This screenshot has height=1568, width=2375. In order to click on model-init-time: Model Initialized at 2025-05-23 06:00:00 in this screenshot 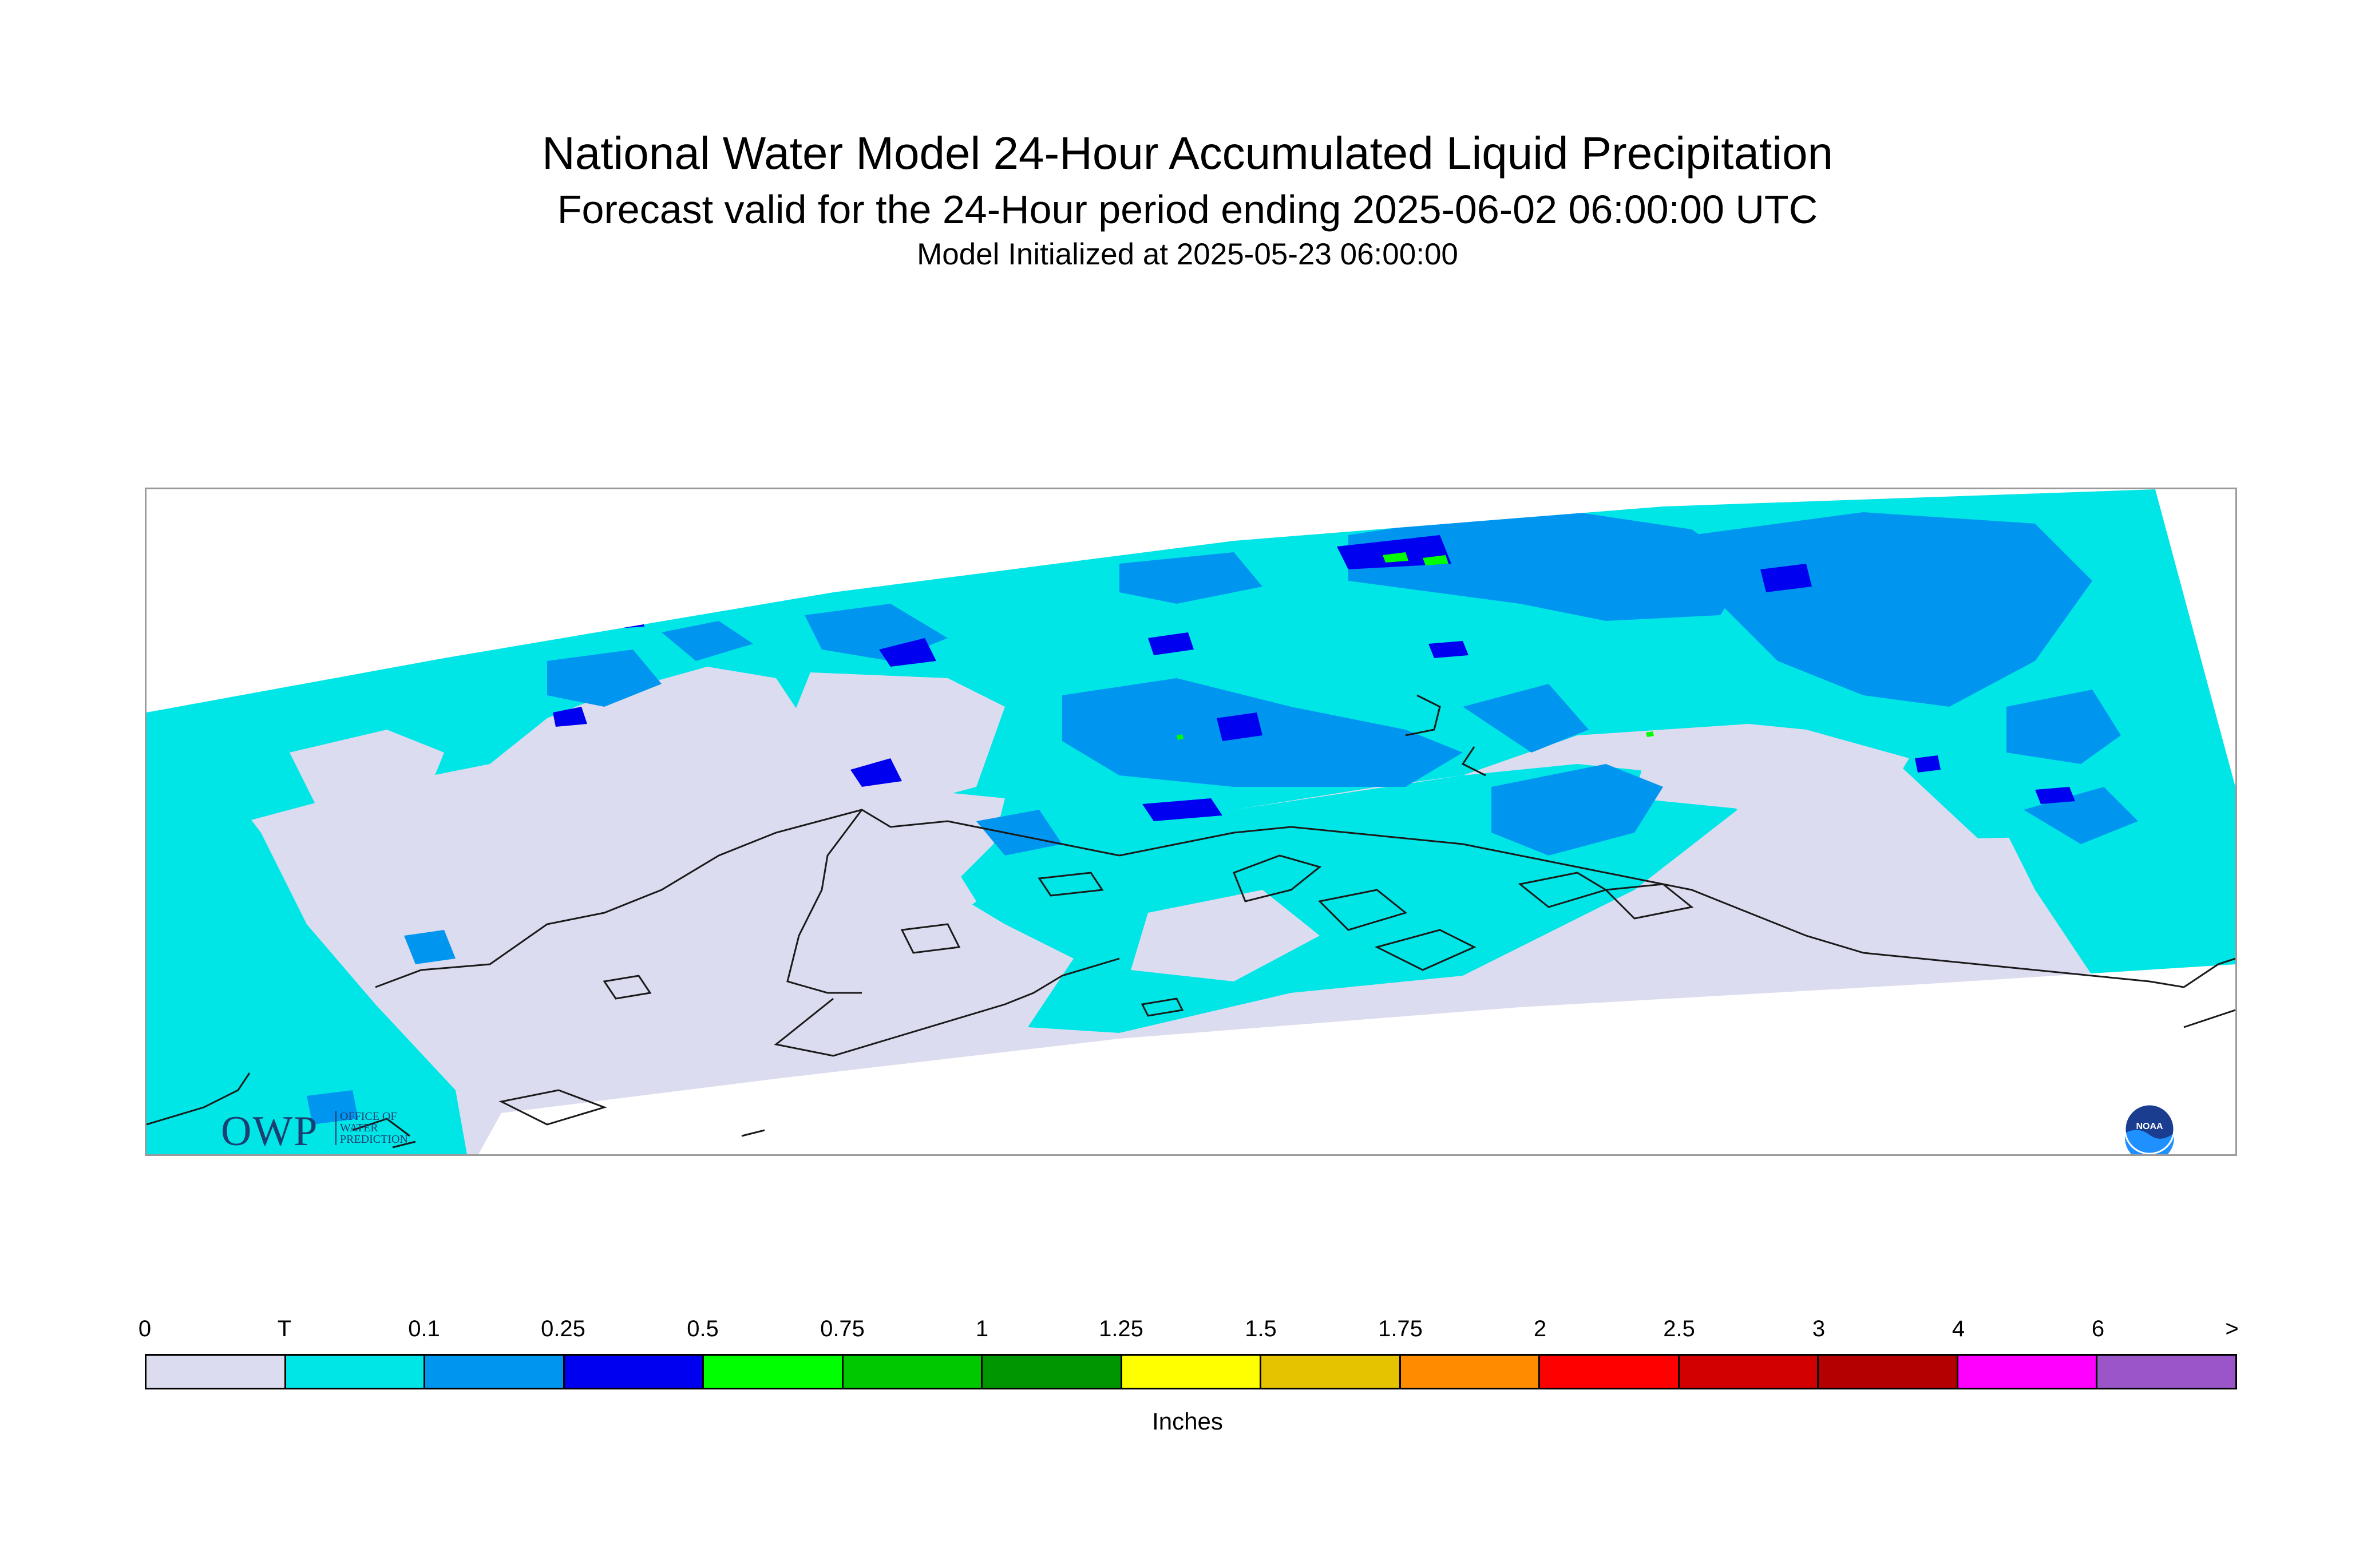, I will do `click(1187, 254)`.